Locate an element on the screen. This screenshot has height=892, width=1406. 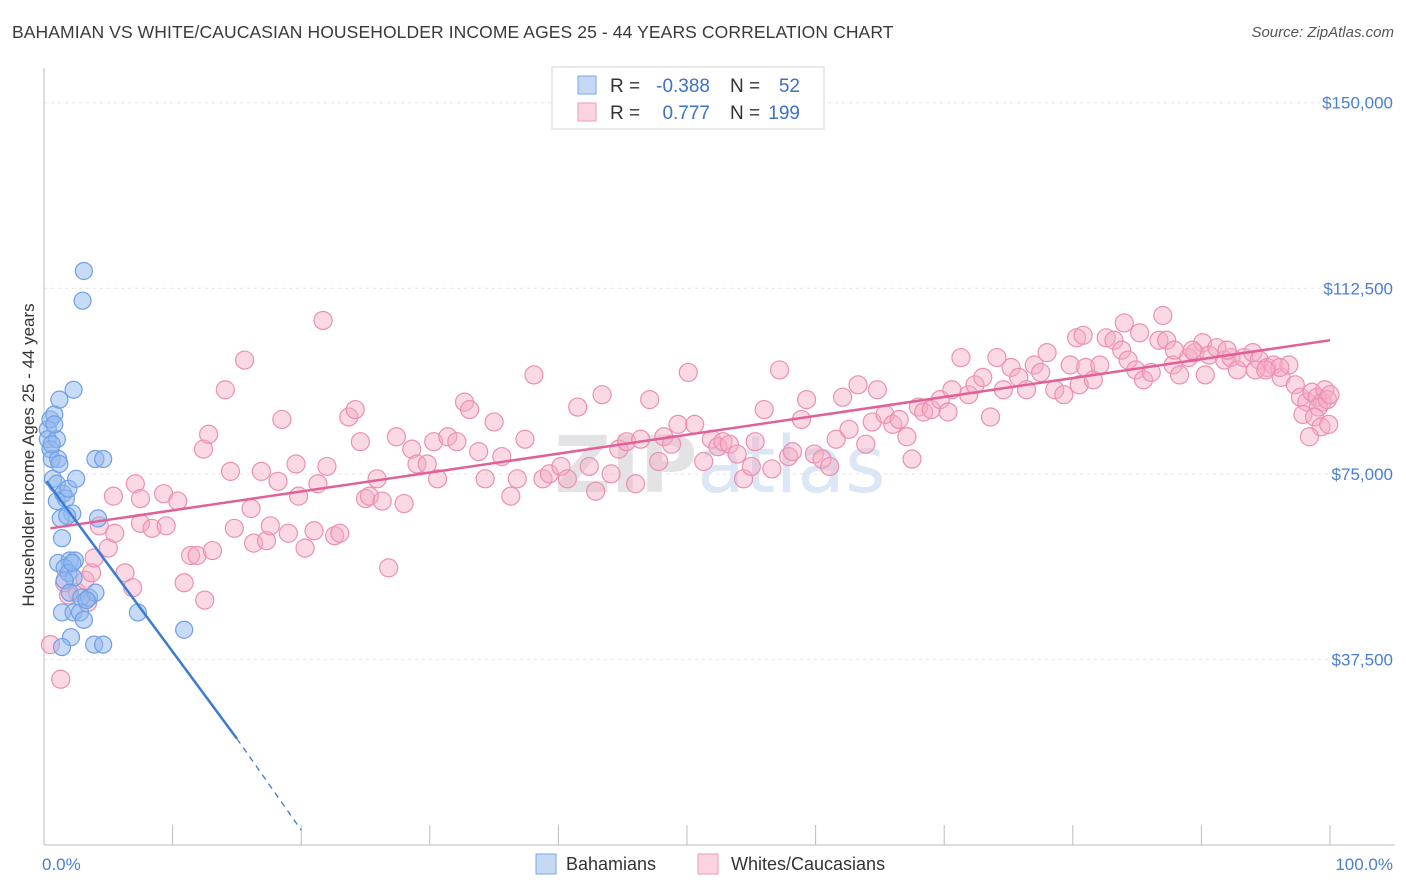
x-tick-label-1: 100.0% is located at coordinates (1364, 864).